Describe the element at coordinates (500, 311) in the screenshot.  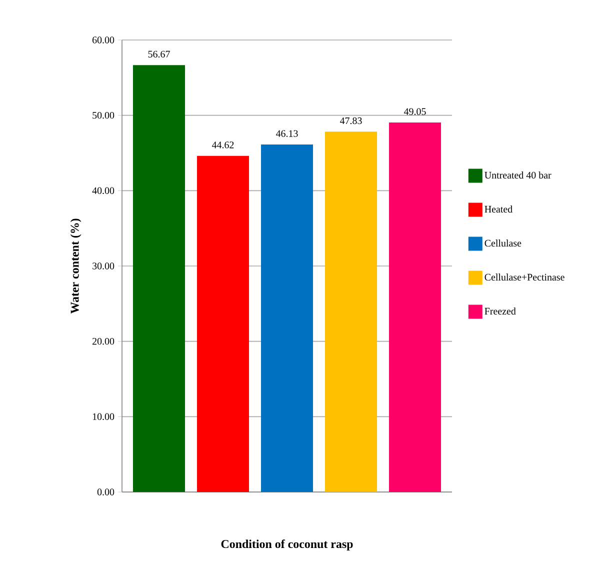
I see `legend-label: Freezed` at that location.